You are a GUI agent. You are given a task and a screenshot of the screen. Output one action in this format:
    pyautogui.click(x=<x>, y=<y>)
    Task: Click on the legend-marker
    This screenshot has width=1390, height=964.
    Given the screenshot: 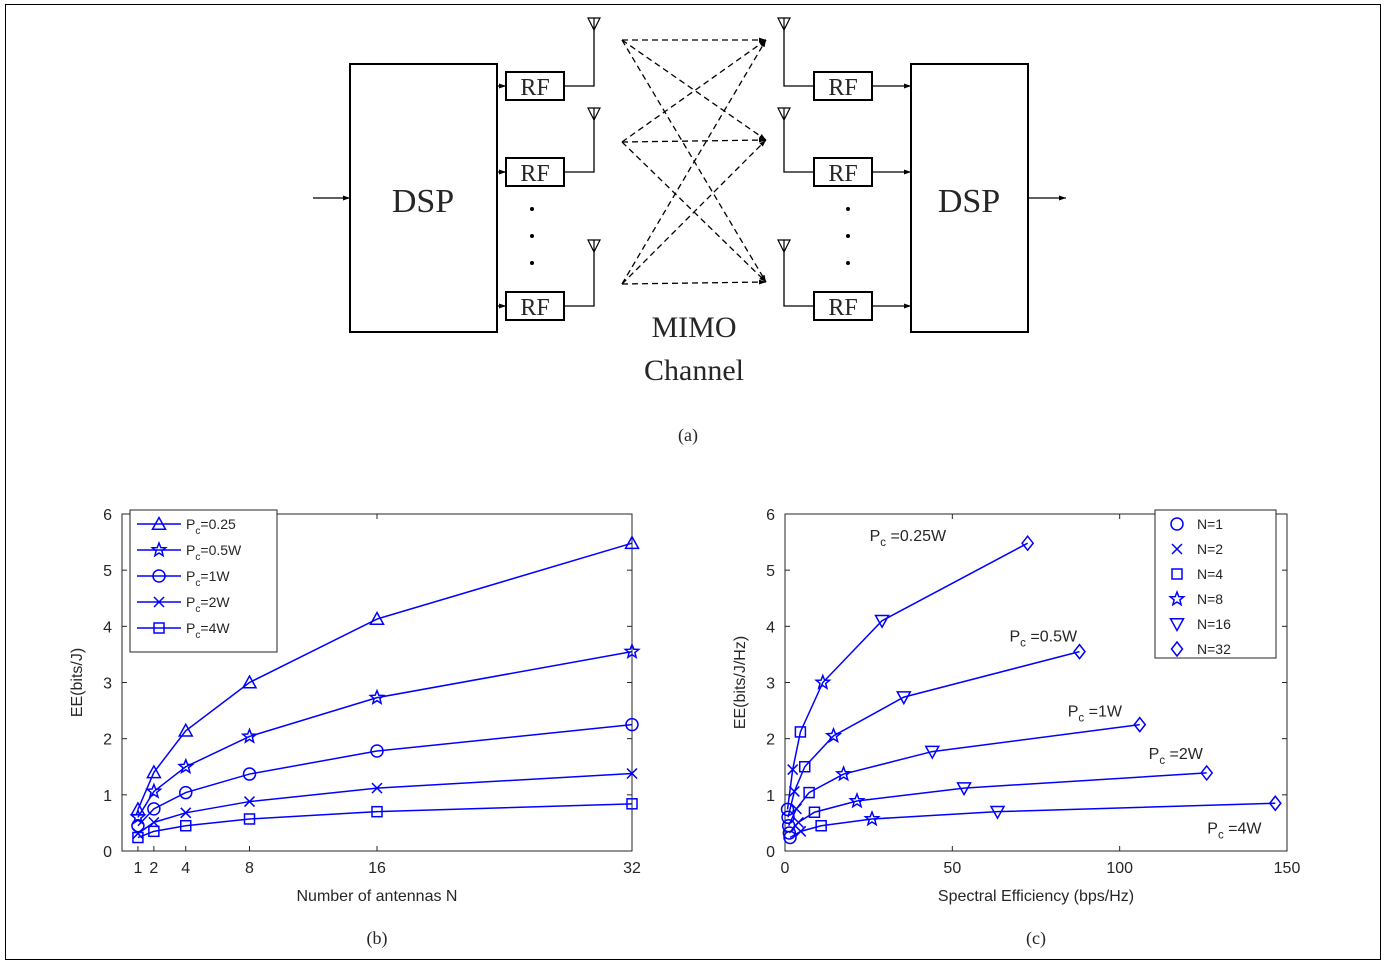 What is the action you would take?
    pyautogui.click(x=159, y=628)
    